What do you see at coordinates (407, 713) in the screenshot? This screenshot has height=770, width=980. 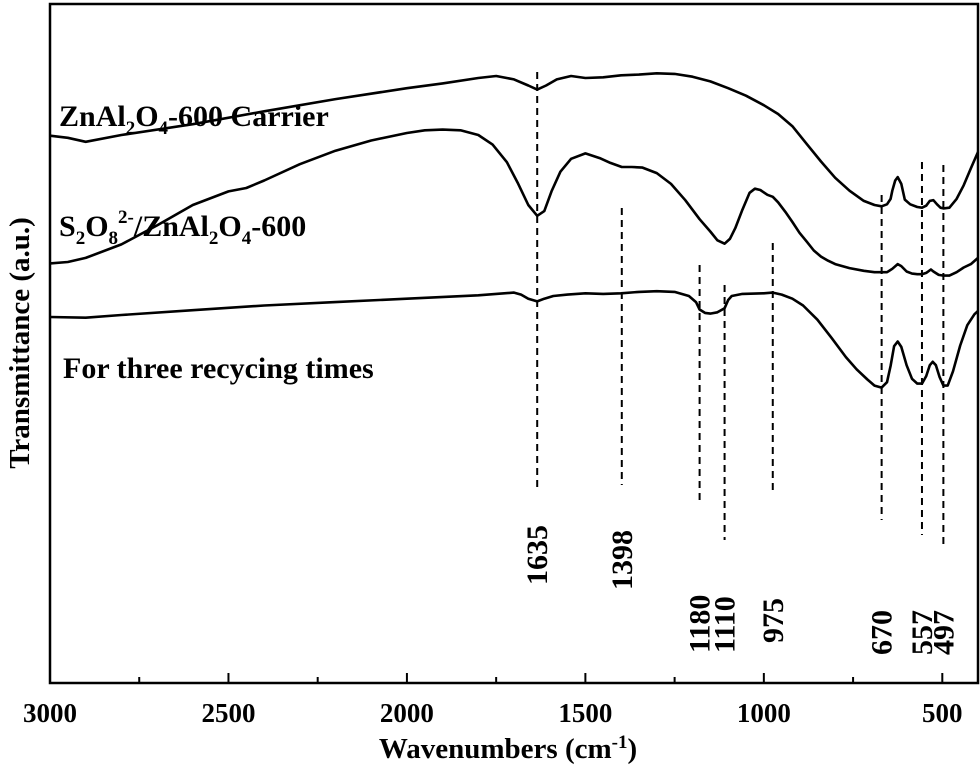 I see `x-tick-label: 2000` at bounding box center [407, 713].